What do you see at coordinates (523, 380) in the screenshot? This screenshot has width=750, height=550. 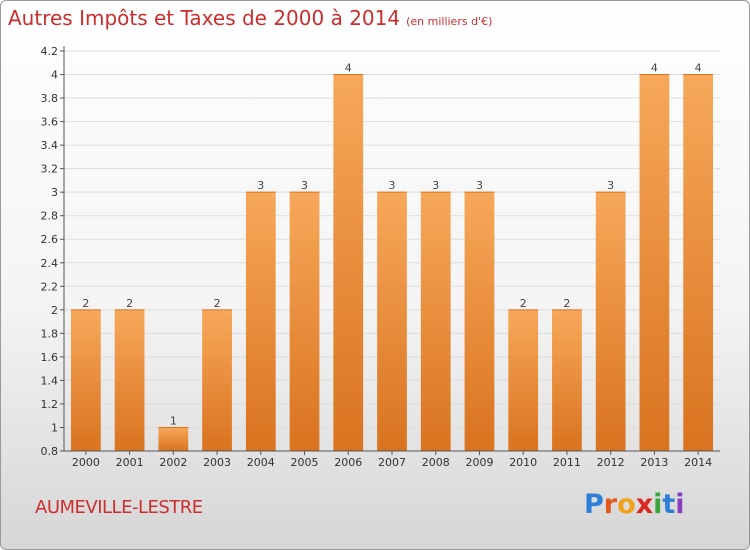 I see `bar-2010` at bounding box center [523, 380].